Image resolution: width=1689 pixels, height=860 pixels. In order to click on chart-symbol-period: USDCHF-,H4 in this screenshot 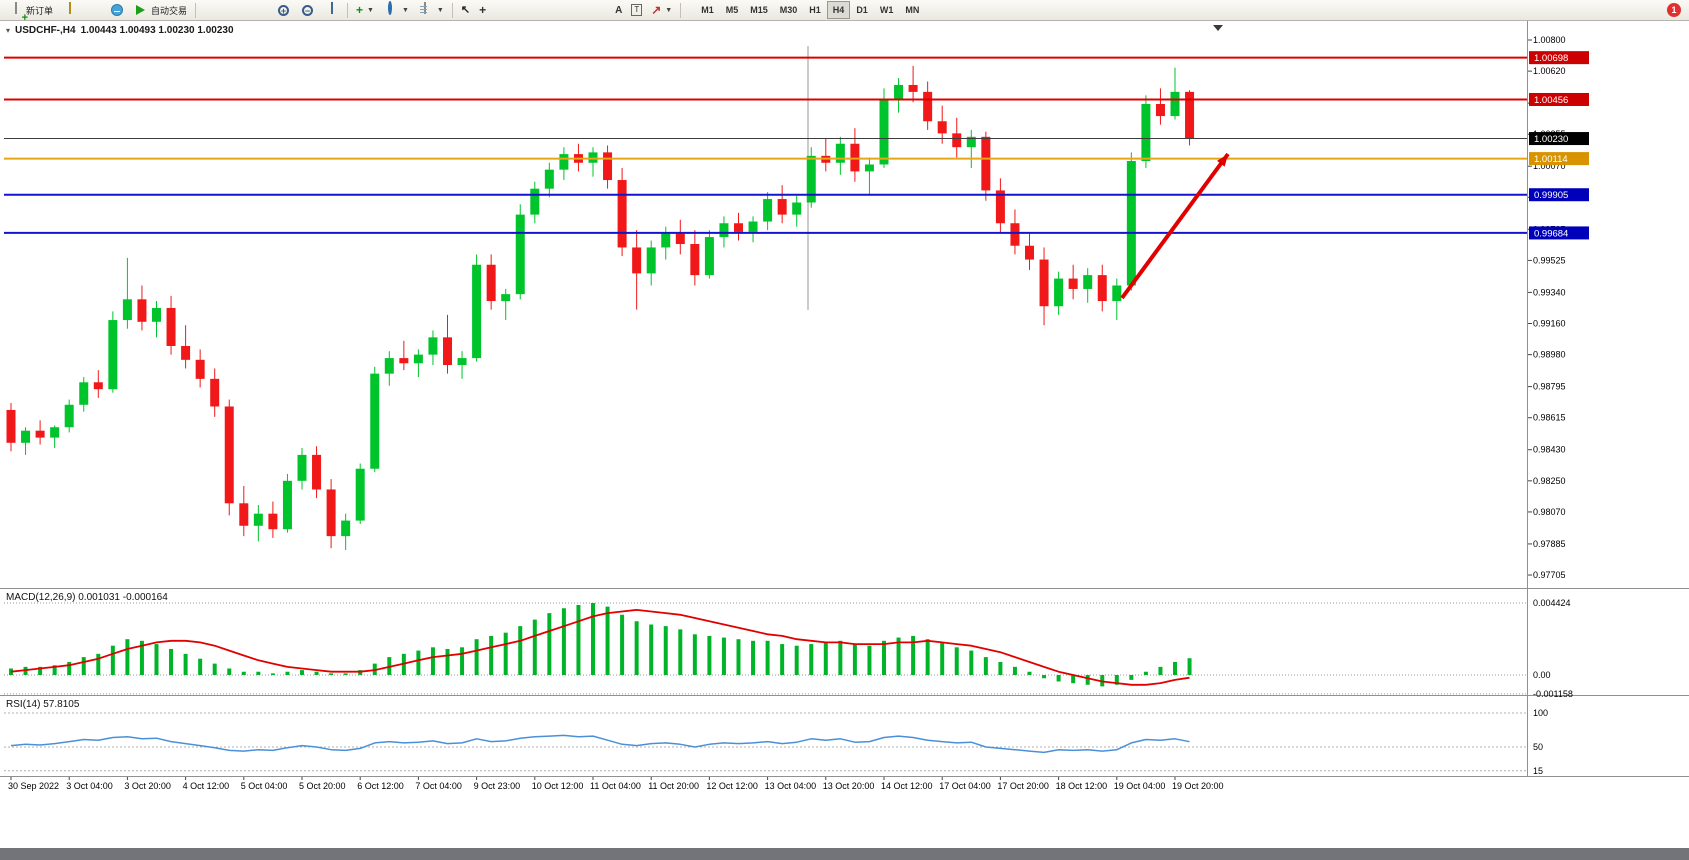, I will do `click(45, 30)`.